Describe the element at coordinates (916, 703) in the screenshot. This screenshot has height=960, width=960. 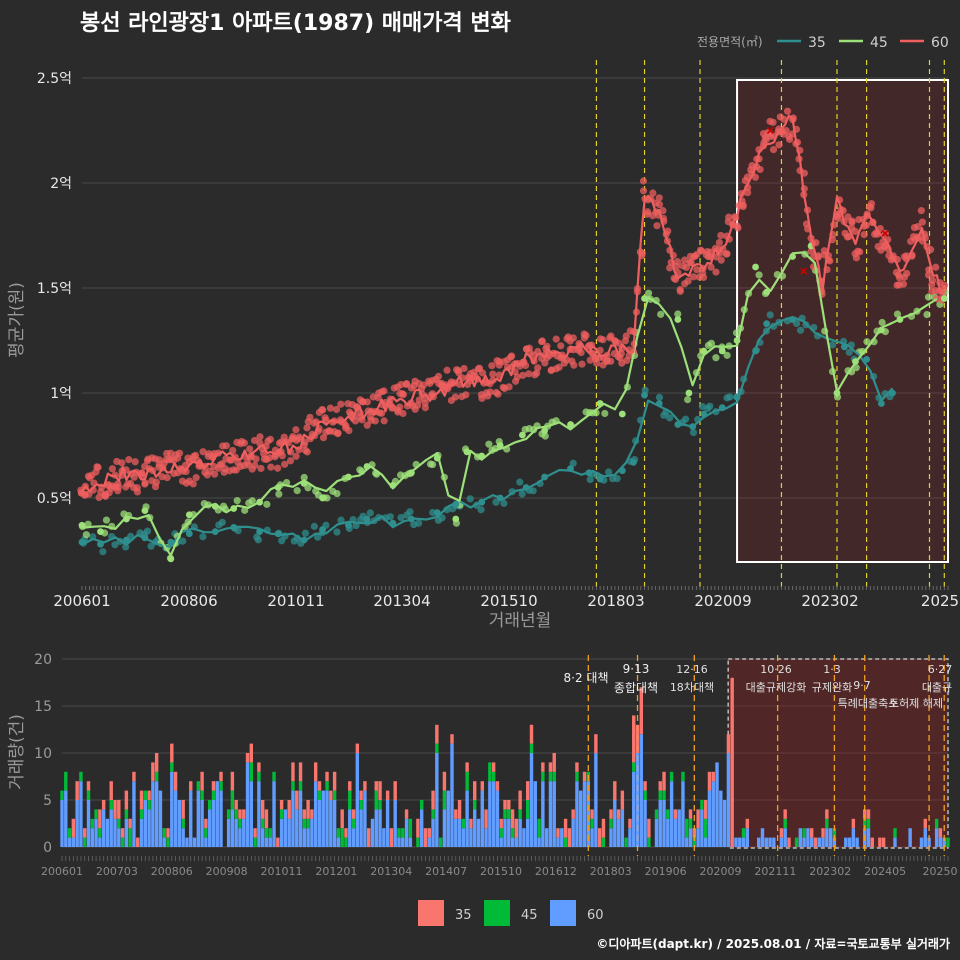
I see `annotation-toheoje: 토허제 해제` at that location.